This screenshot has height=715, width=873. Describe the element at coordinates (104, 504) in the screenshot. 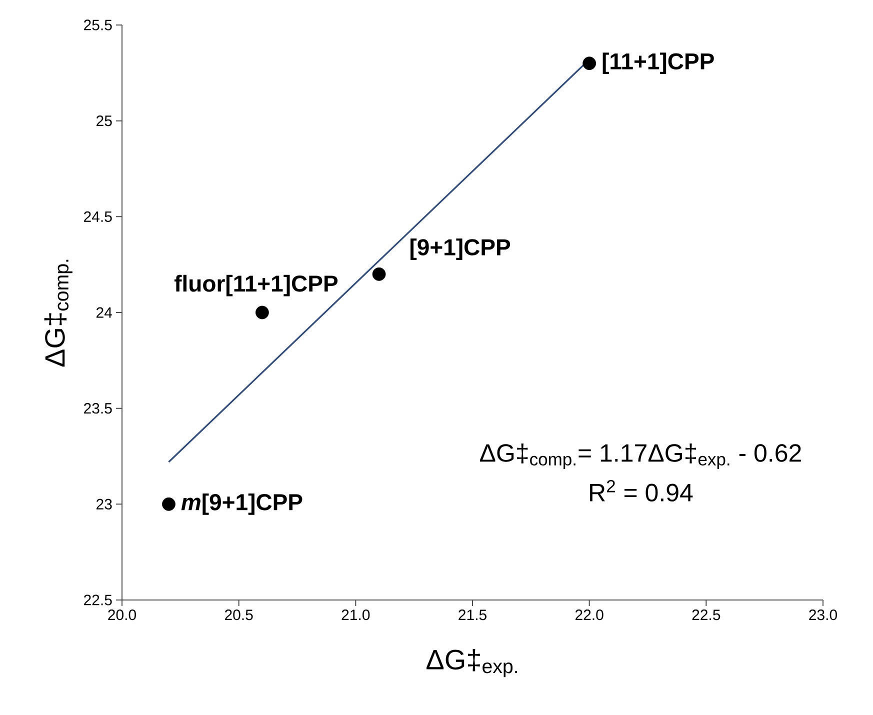

I see `y-tick-label: 23` at that location.